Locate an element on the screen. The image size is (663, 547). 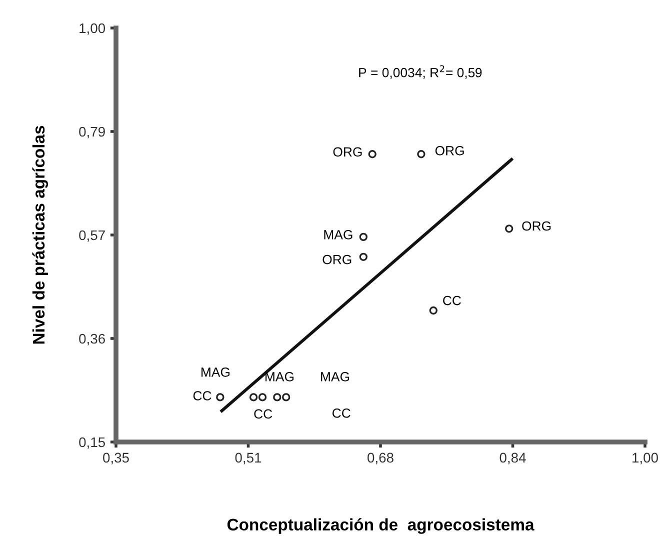
y-tick-label: 1,00 is located at coordinates (93, 29).